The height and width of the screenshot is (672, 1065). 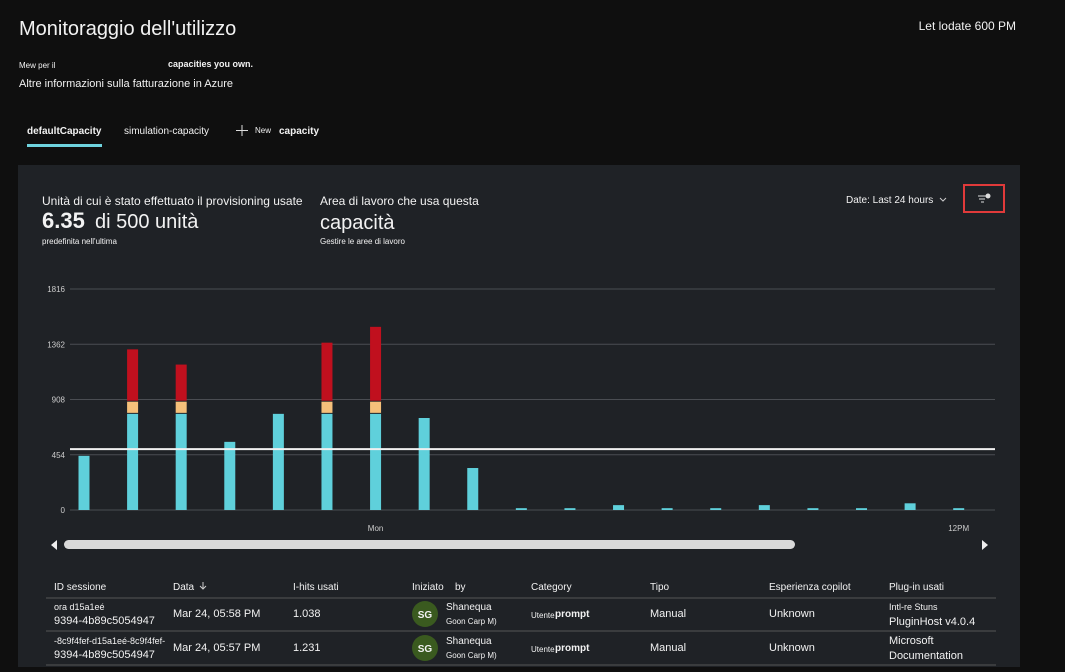 What do you see at coordinates (184, 587) in the screenshot?
I see `column-header: Data` at bounding box center [184, 587].